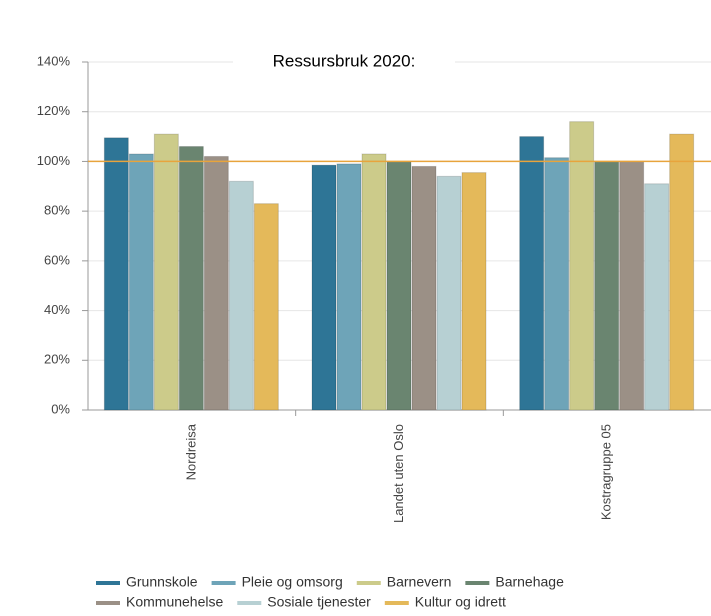 The height and width of the screenshot is (616, 711). What do you see at coordinates (292, 582) in the screenshot?
I see `legend-label: Pleie og omsorg` at bounding box center [292, 582].